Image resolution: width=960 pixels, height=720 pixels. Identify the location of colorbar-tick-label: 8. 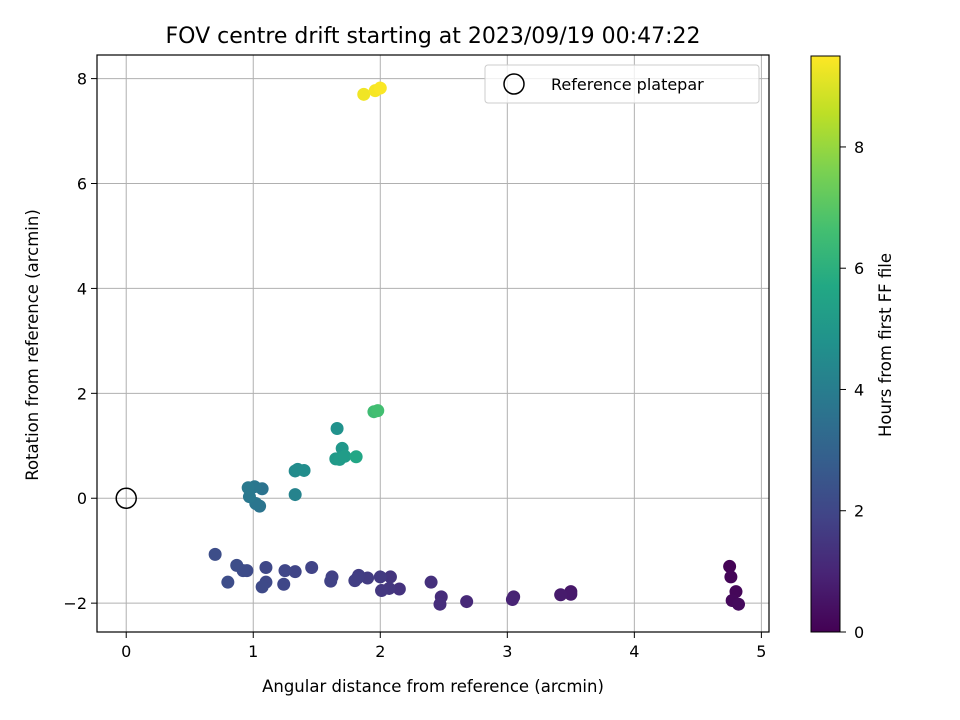
(859, 147).